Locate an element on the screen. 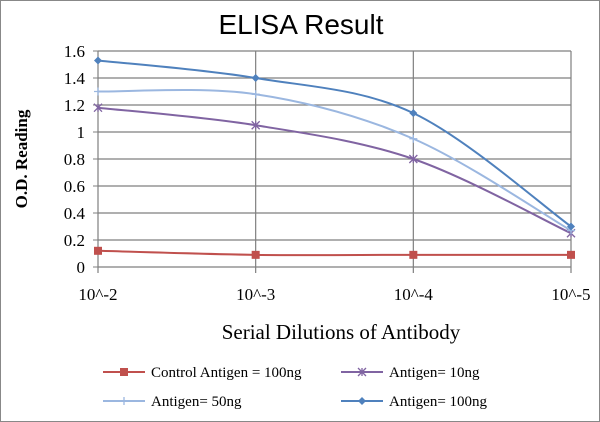 The image size is (600, 422). legend-item: Antigen= 100ng is located at coordinates (414, 402).